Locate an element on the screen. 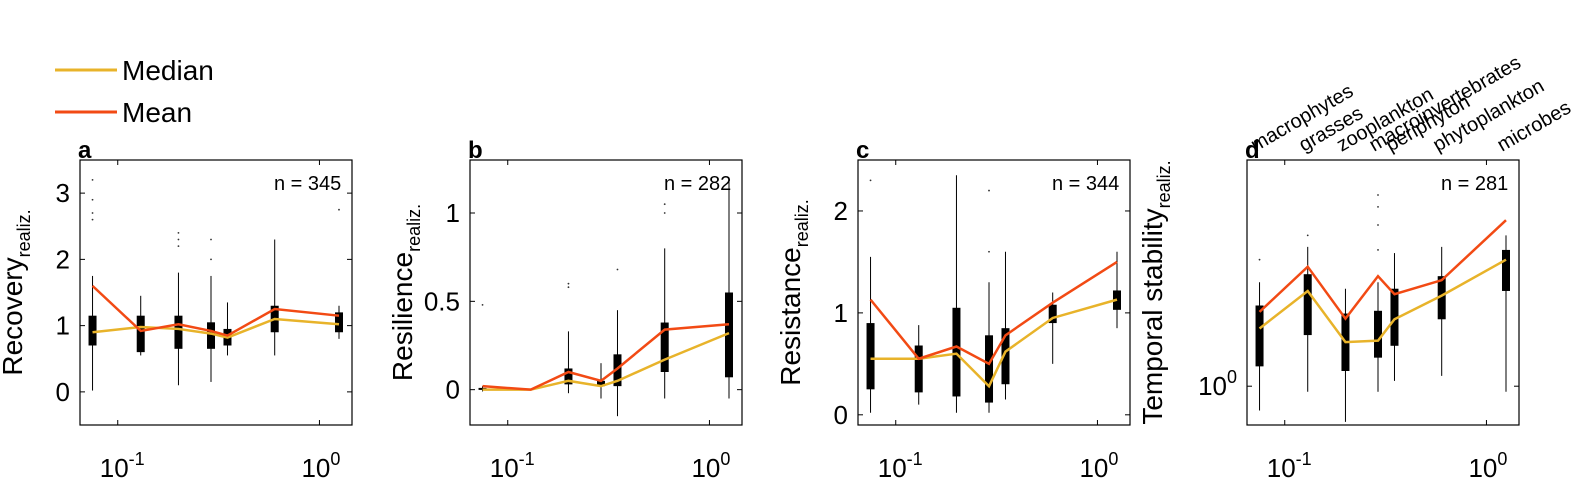 This screenshot has height=483, width=1592. panel-letter: b is located at coordinates (475, 150).